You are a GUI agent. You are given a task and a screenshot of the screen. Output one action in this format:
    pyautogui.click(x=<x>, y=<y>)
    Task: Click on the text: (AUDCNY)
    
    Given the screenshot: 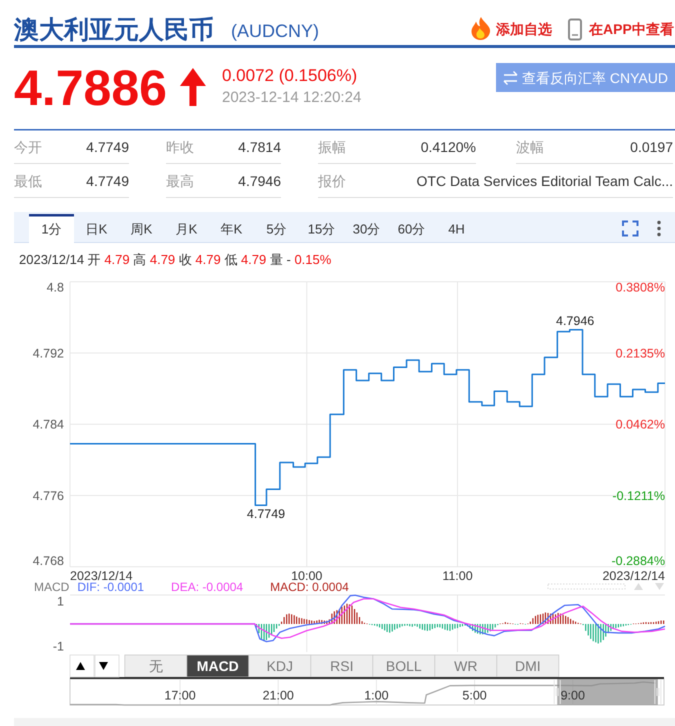 What is the action you would take?
    pyautogui.click(x=275, y=31)
    